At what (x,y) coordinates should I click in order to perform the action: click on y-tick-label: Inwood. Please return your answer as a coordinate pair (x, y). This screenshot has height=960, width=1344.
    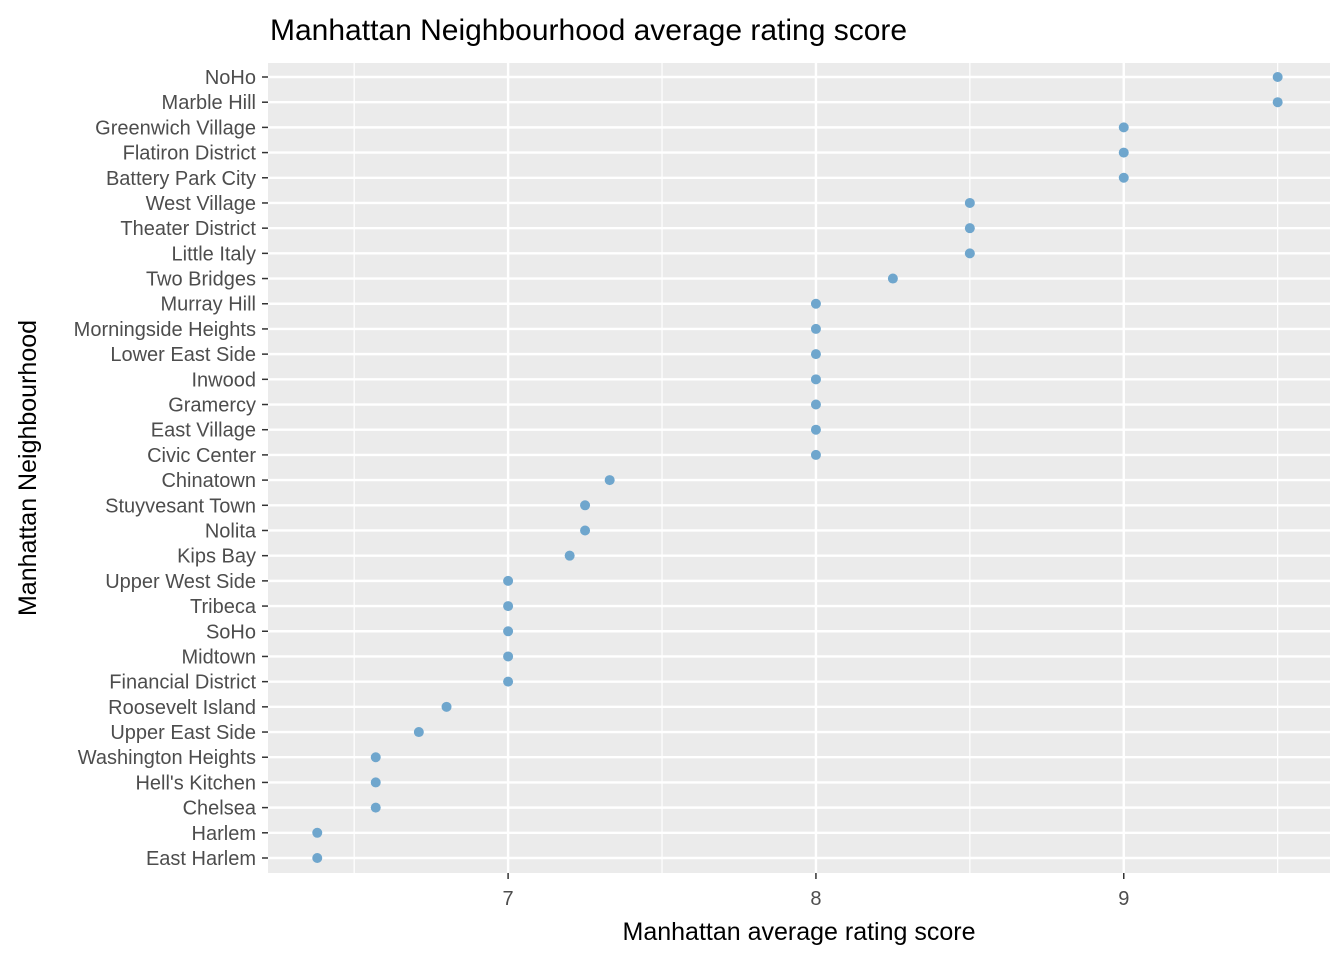
    Looking at the image, I should click on (224, 380).